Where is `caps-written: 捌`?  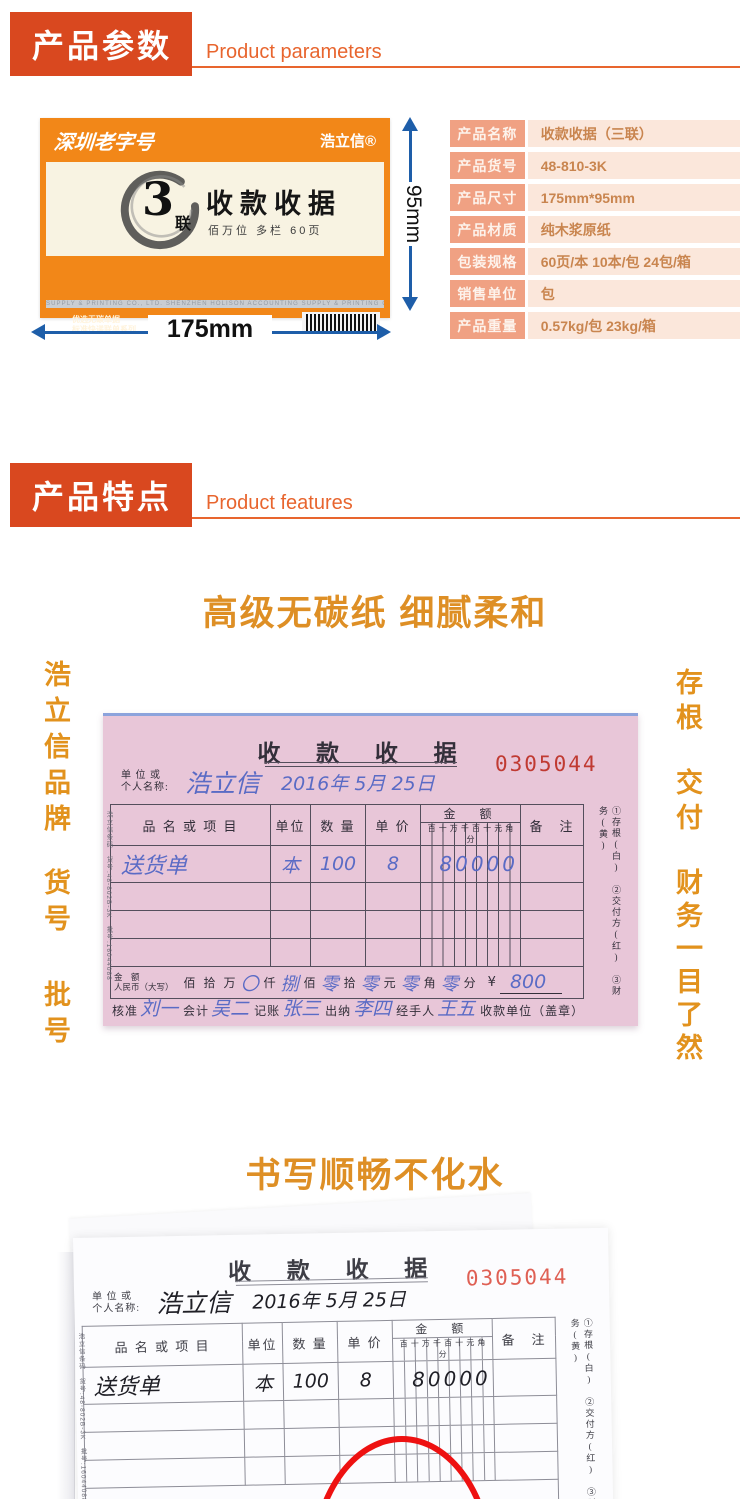 caps-written: 捌 is located at coordinates (289, 984).